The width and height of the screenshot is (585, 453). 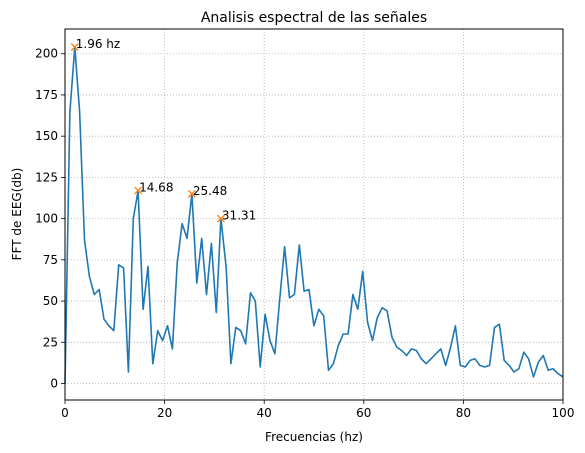 What do you see at coordinates (98, 44) in the screenshot?
I see `peak-label: 1.96 hz` at bounding box center [98, 44].